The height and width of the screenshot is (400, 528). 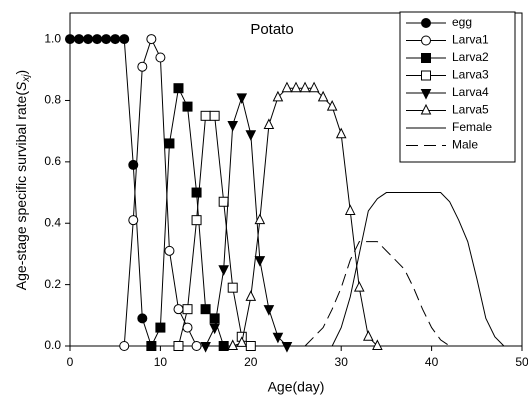 I want to click on legend-label: egg, so click(x=462, y=22).